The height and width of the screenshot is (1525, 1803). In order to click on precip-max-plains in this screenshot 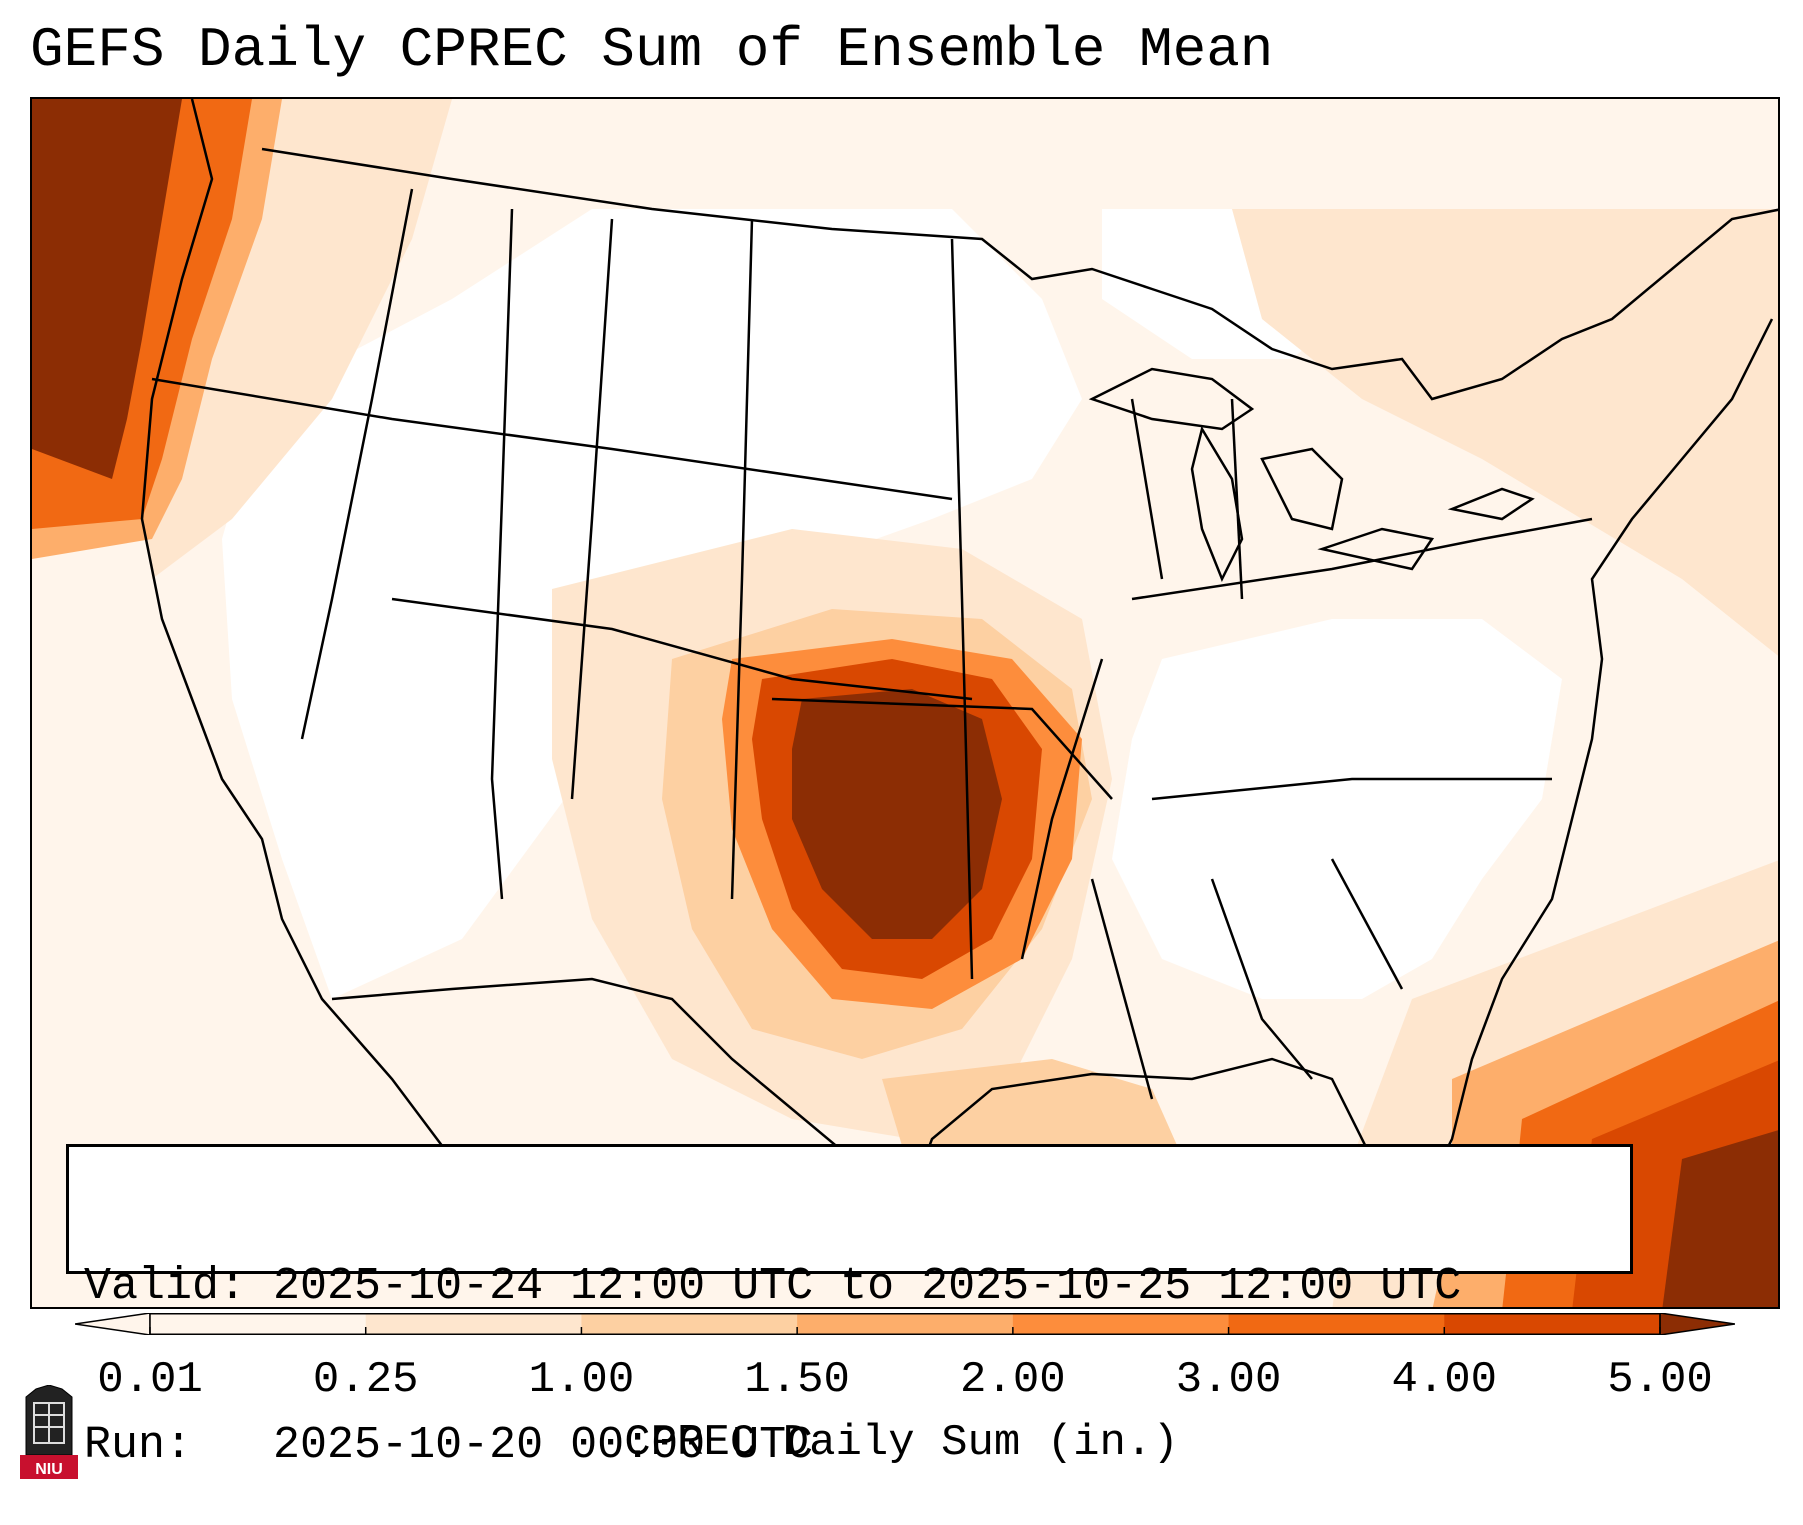, I will do `click(897, 814)`.